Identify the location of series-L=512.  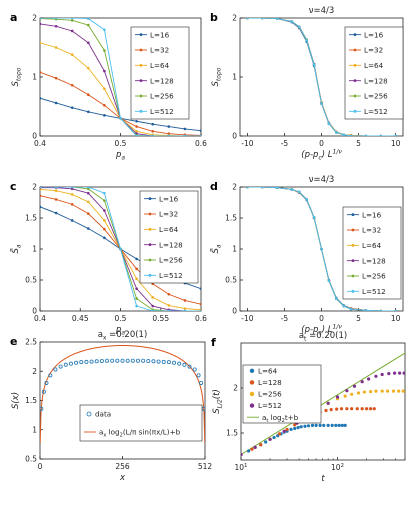
(321, 249).